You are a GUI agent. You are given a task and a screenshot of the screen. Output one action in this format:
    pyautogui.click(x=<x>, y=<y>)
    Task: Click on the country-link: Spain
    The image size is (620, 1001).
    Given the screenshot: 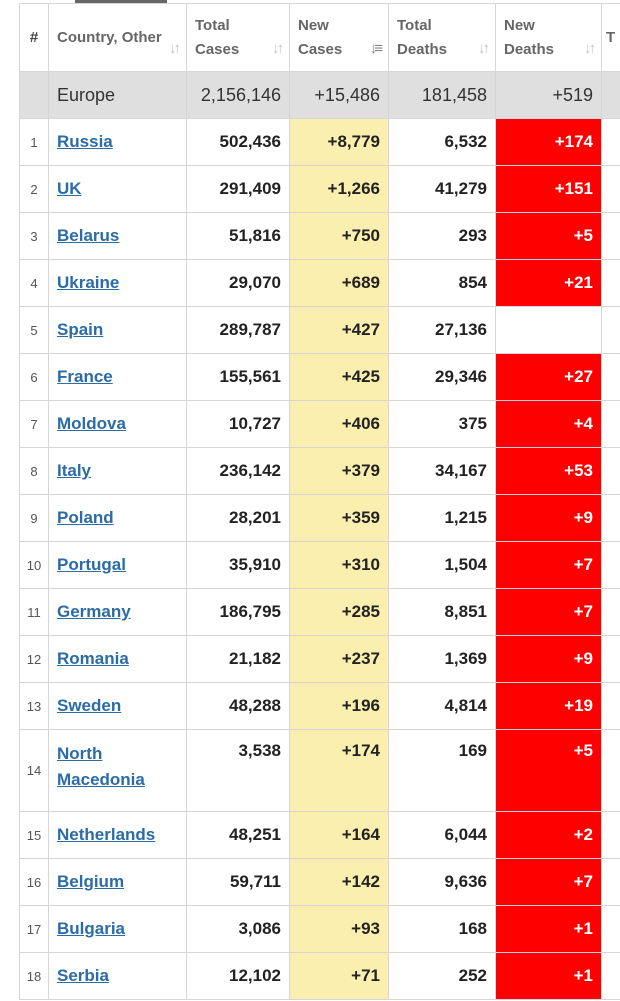 What is the action you would take?
    pyautogui.click(x=80, y=329)
    